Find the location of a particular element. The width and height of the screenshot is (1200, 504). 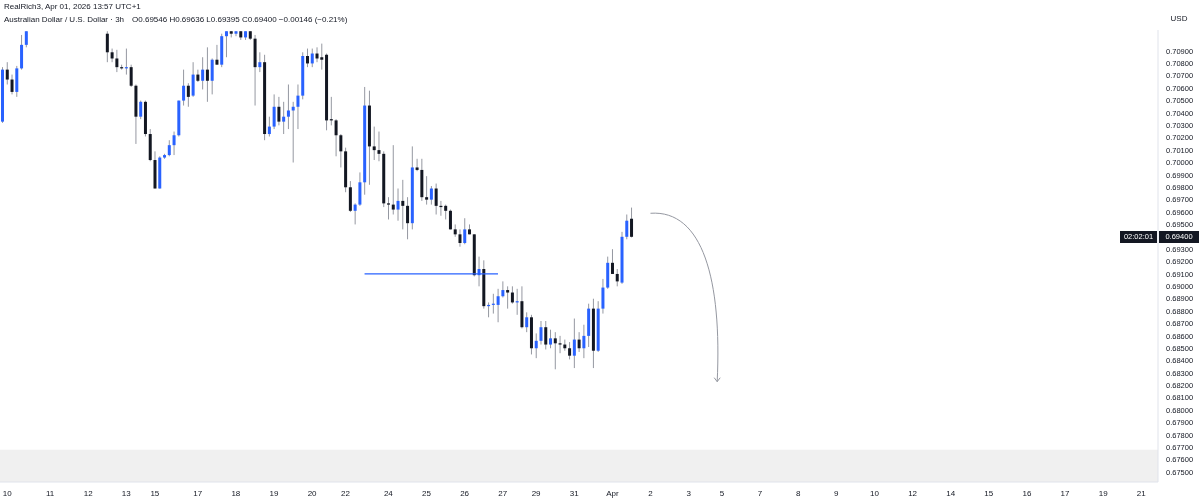

x-tick-label: 8 is located at coordinates (798, 493).